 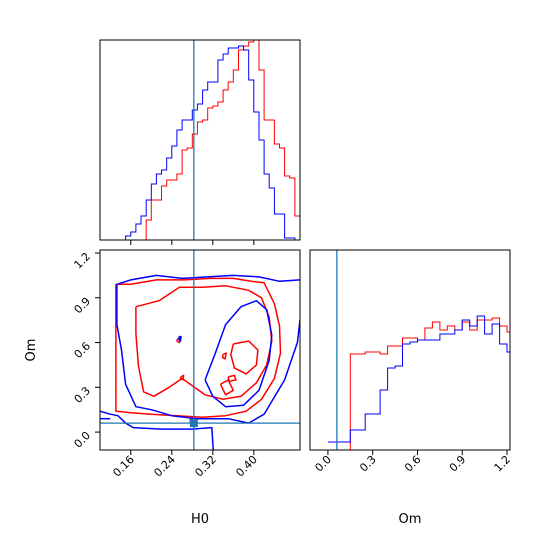 What do you see at coordinates (503, 464) in the screenshot?
I see `x-tick-label: 1.2` at bounding box center [503, 464].